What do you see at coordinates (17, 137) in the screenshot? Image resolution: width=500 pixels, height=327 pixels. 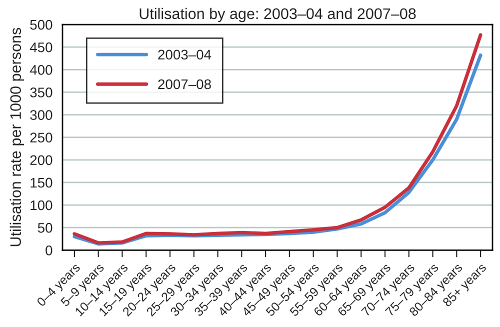 I see `y-axis-title: Utilisation rate per 1000 persons` at bounding box center [17, 137].